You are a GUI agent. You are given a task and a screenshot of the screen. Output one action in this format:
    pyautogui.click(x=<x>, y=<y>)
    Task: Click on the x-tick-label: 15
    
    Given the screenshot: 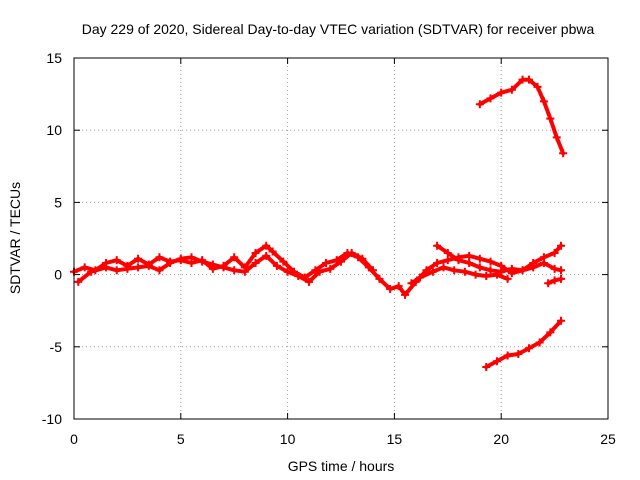 What is the action you would take?
    pyautogui.click(x=395, y=439)
    